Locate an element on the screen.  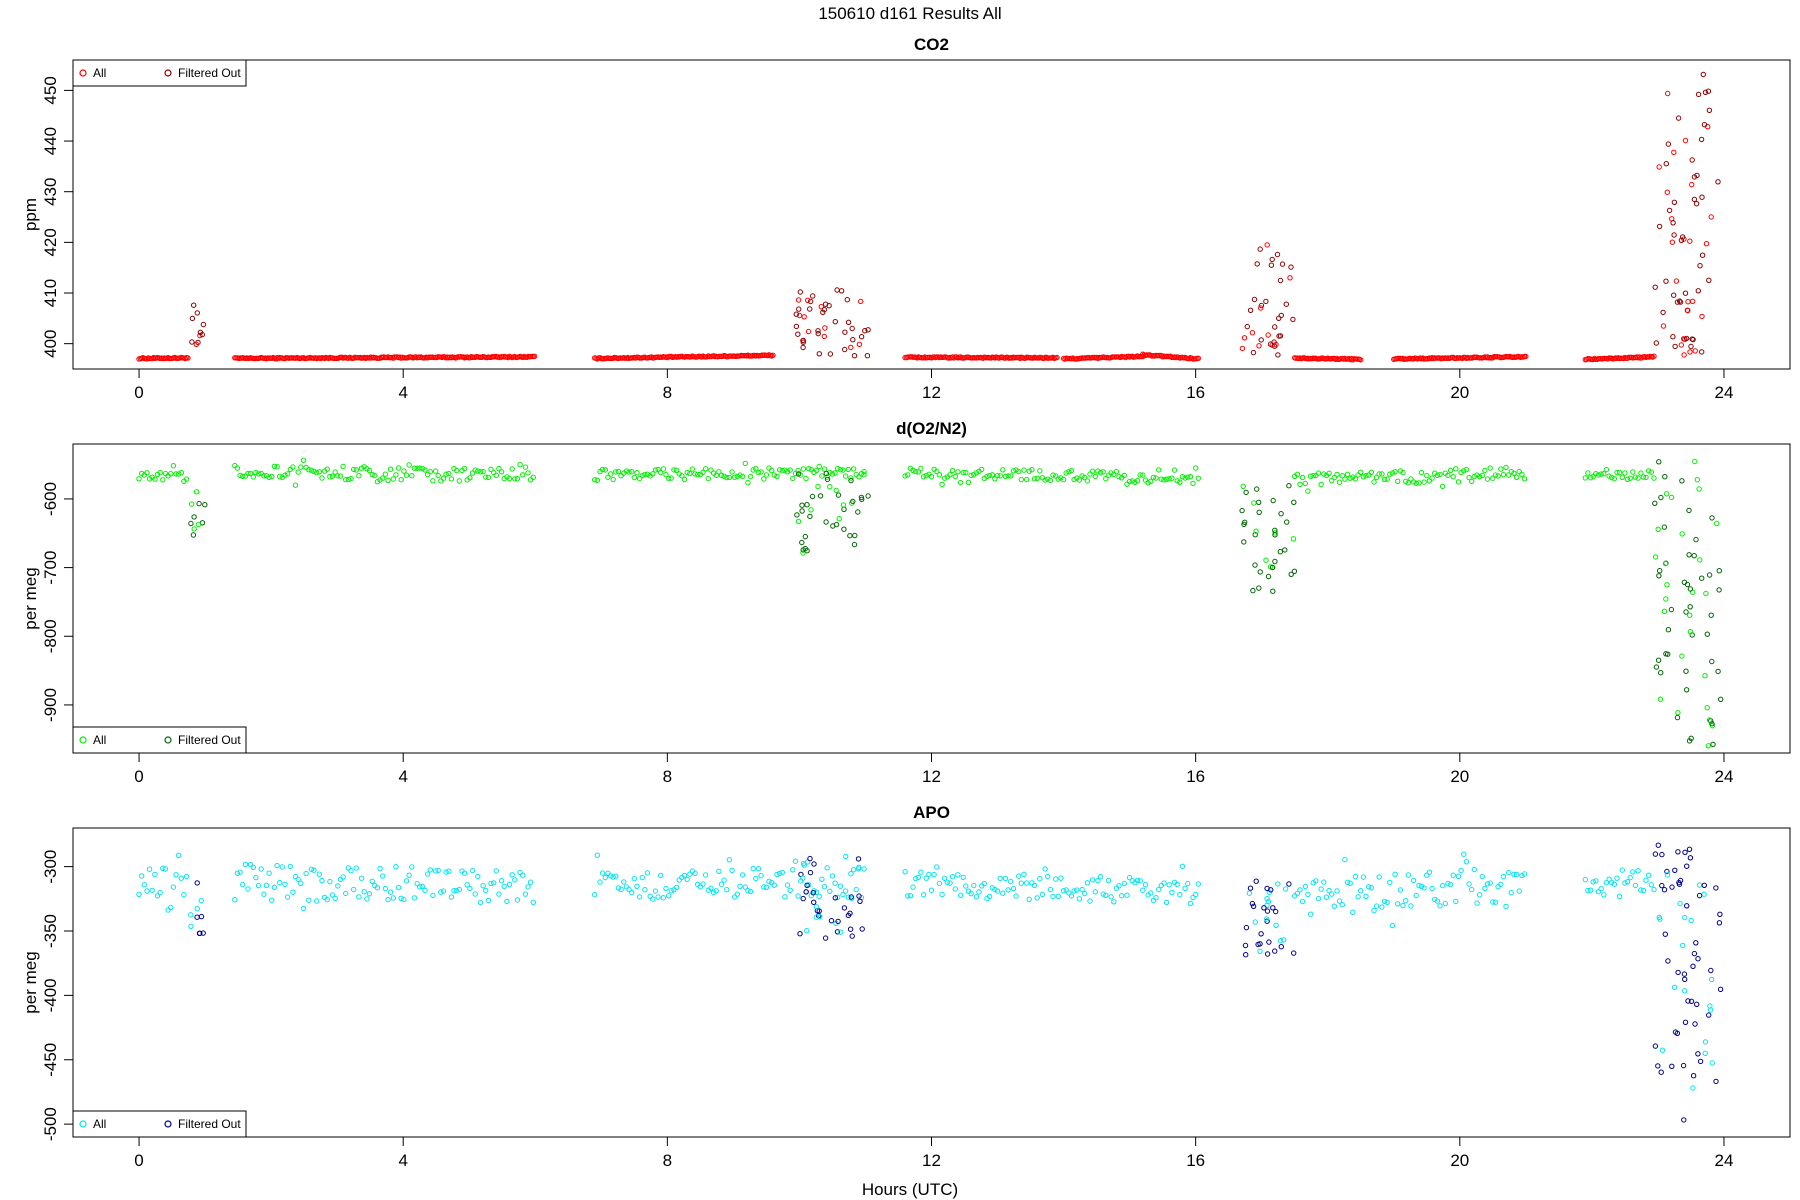
apo-legend-box is located at coordinates (159, 1124).